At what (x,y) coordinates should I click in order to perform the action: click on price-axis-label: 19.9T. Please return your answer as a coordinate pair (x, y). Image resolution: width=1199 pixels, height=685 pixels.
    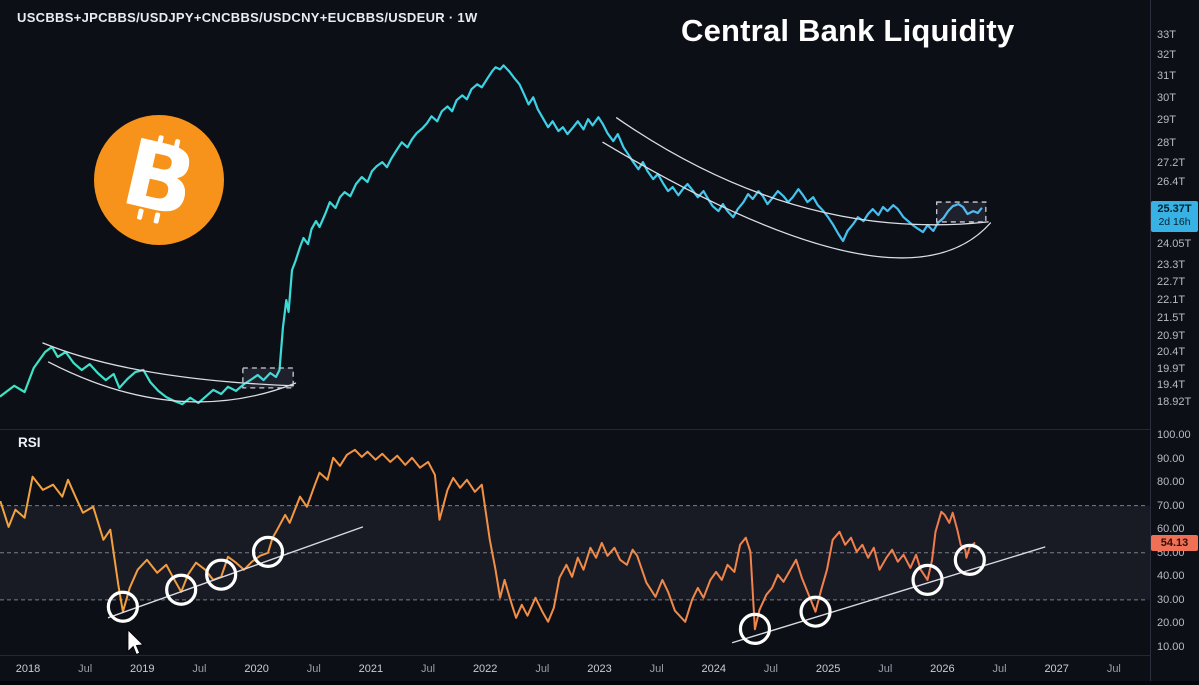
    Looking at the image, I should click on (1171, 368).